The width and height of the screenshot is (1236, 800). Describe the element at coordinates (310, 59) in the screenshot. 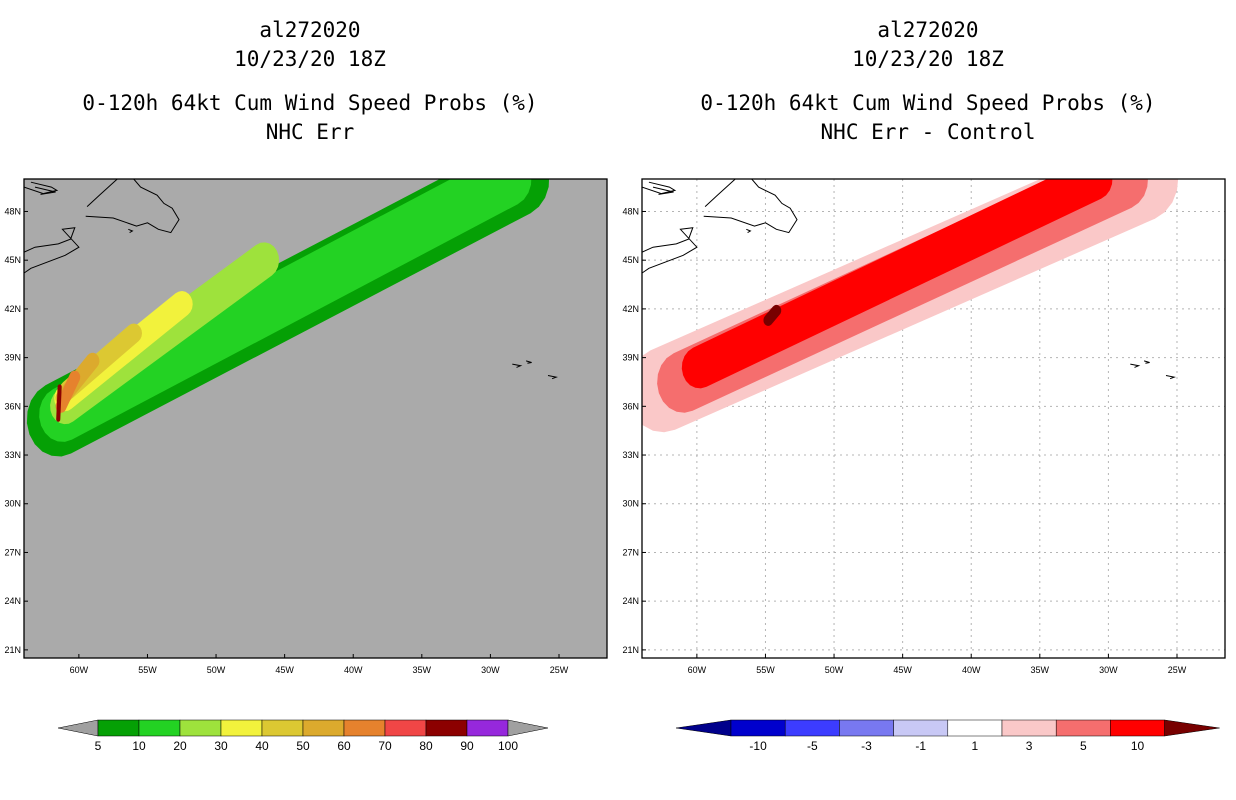

I see `left-title-date: 10/23/20 18Z` at that location.